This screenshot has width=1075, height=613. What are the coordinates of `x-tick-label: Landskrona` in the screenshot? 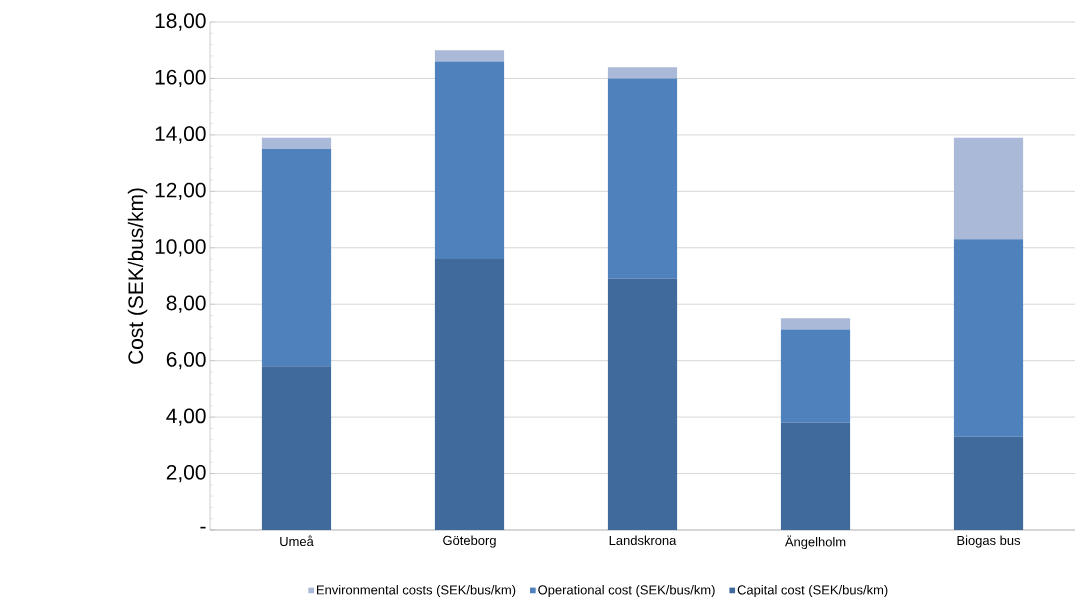 It's located at (643, 540).